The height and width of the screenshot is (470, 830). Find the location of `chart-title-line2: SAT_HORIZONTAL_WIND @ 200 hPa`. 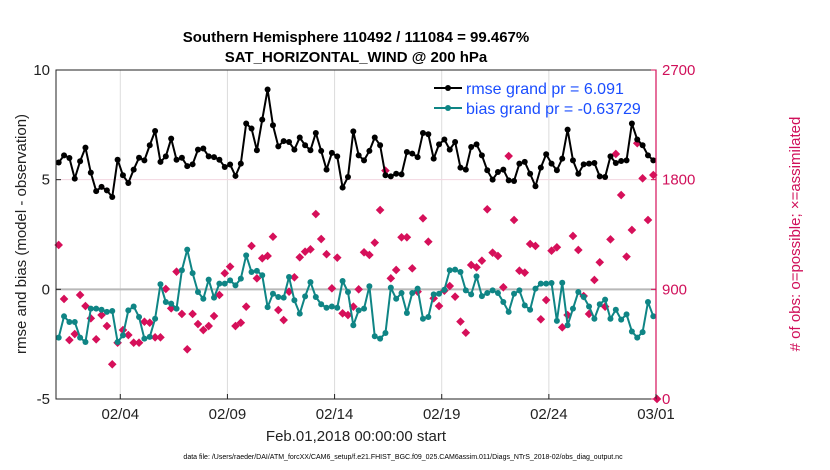

chart-title-line2: SAT_HORIZONTAL_WIND @ 200 hPa is located at coordinates (356, 57).